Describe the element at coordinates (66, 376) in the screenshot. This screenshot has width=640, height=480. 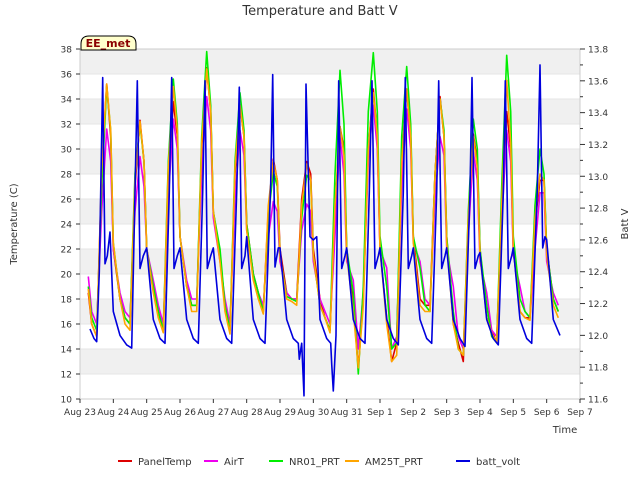
I see `y-tick-label: 12` at that location.